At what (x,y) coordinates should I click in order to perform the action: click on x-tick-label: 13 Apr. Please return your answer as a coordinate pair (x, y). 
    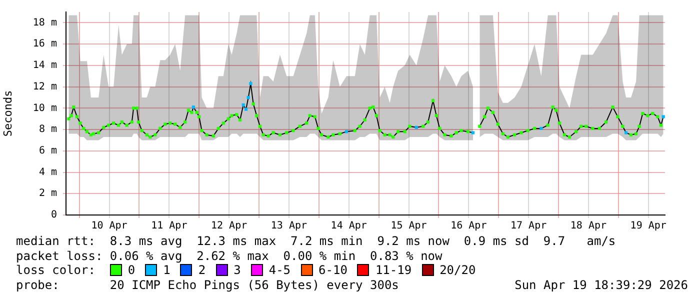
    Looking at the image, I should click on (289, 226).